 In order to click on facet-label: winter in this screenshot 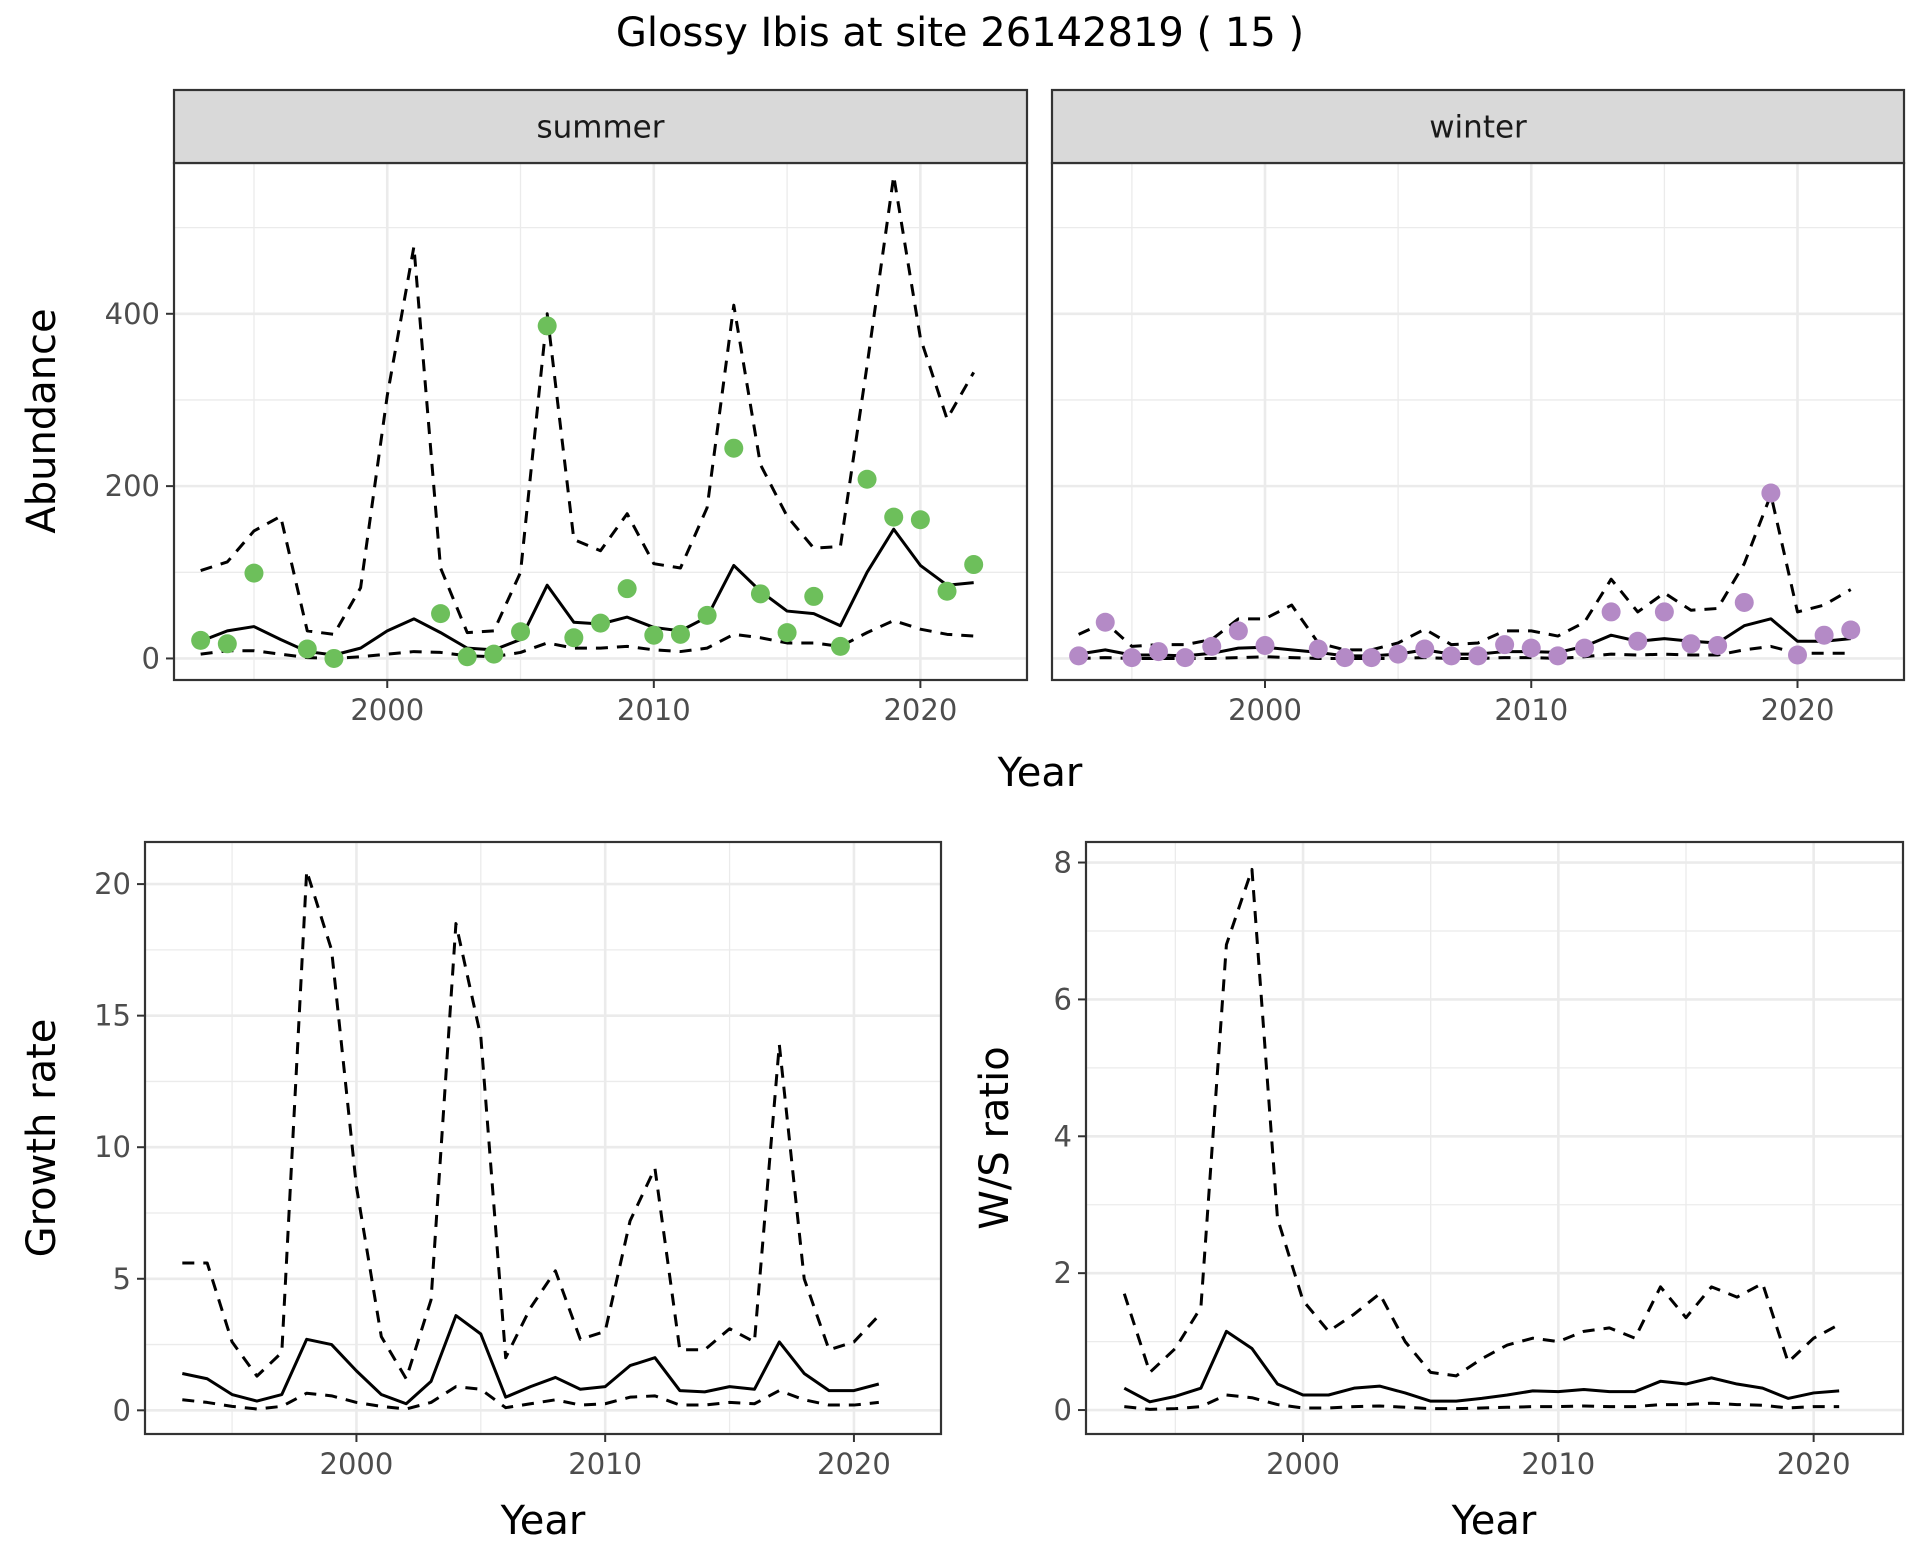, I will do `click(1478, 128)`.